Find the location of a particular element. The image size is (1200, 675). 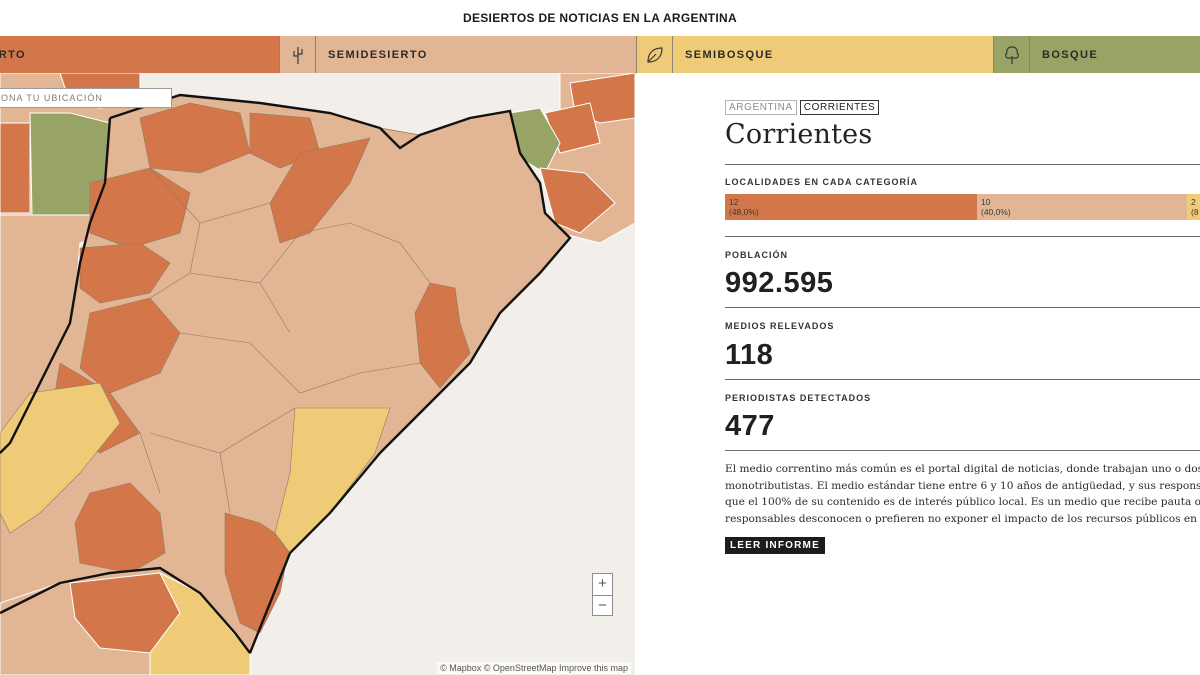

localities-bar: 12 (48,0%) 10 (40,0%) 2 (8 is located at coordinates (962, 207).